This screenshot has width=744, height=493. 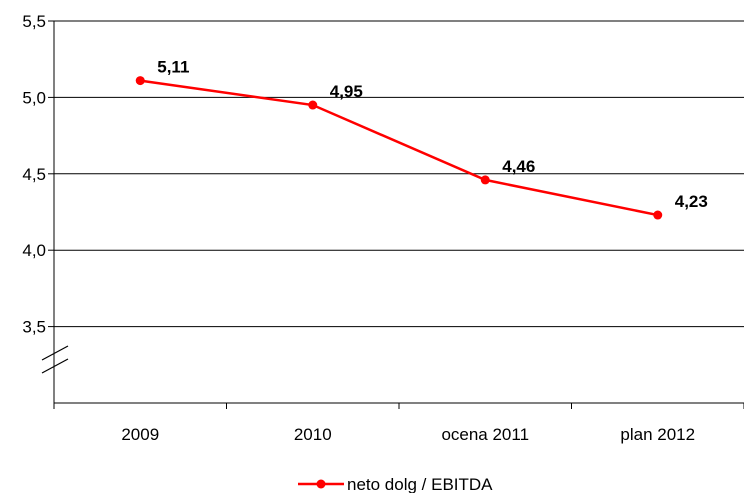 What do you see at coordinates (34, 327) in the screenshot?
I see `y-tick-label: 3,5` at bounding box center [34, 327].